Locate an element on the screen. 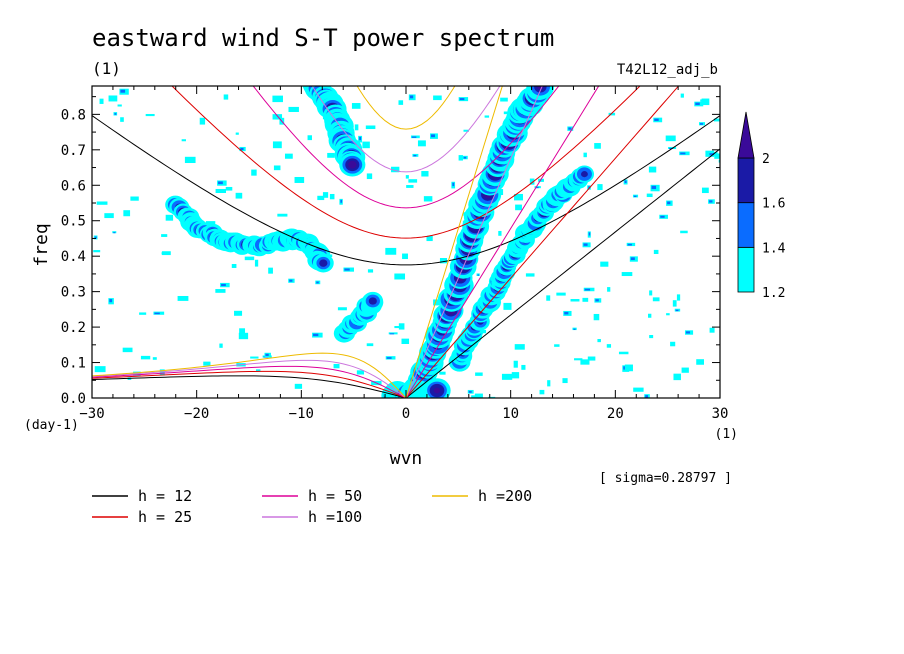 The height and width of the screenshot is (654, 904). legend: h = 12 h = 25 h = 50 h =100 h =200 is located at coordinates (312, 506).